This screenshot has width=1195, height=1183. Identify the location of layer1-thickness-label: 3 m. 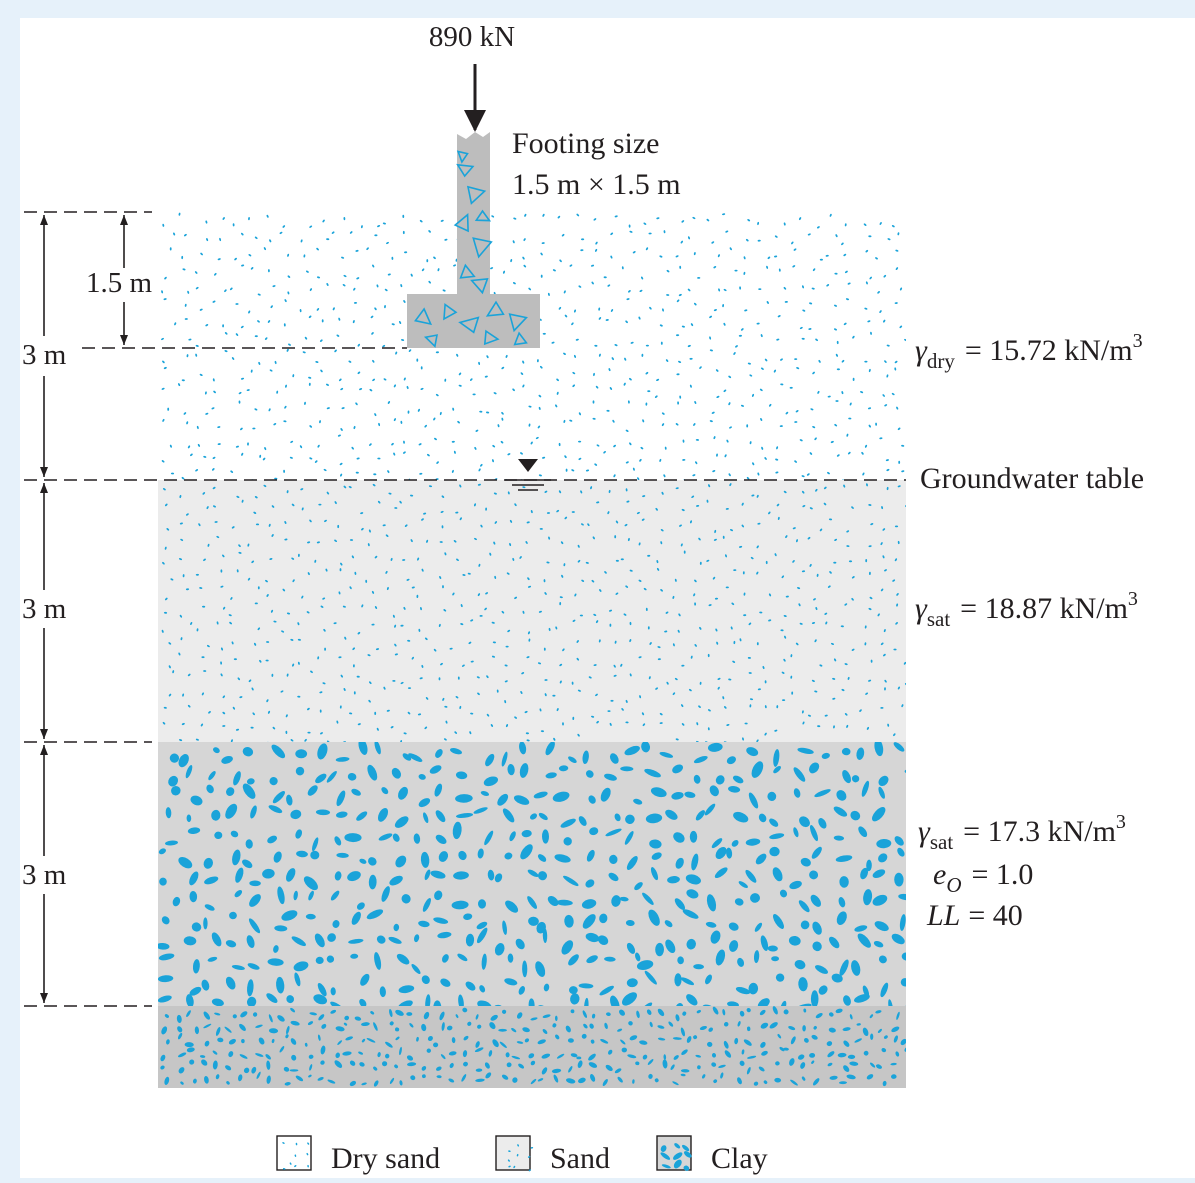
(44, 355).